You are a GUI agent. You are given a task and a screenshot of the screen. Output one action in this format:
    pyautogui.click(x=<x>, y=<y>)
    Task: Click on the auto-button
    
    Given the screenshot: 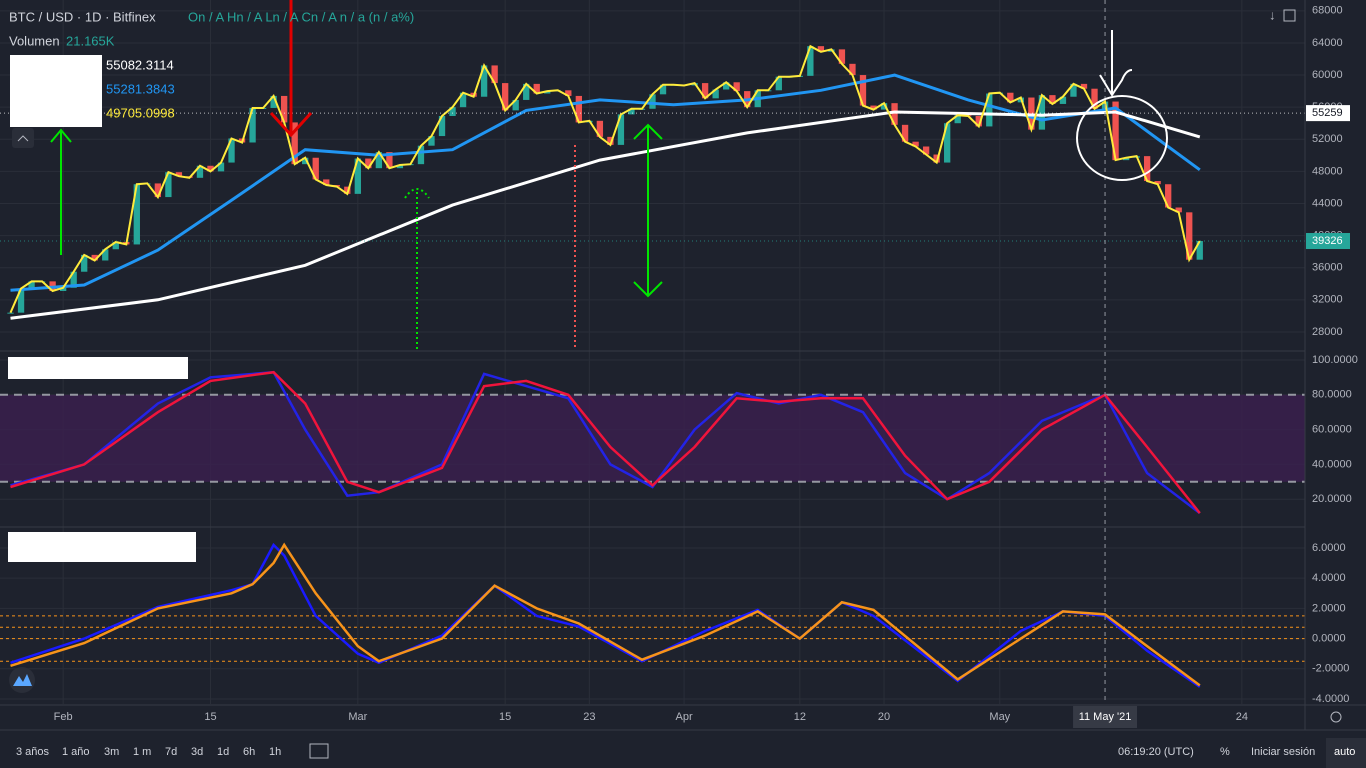 What is the action you would take?
    pyautogui.click(x=1346, y=753)
    